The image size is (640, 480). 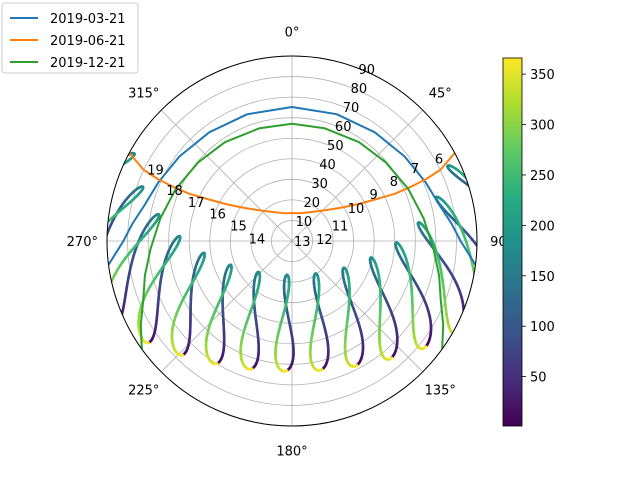 What do you see at coordinates (311, 203) in the screenshot?
I see `r-tick-label: 20` at bounding box center [311, 203].